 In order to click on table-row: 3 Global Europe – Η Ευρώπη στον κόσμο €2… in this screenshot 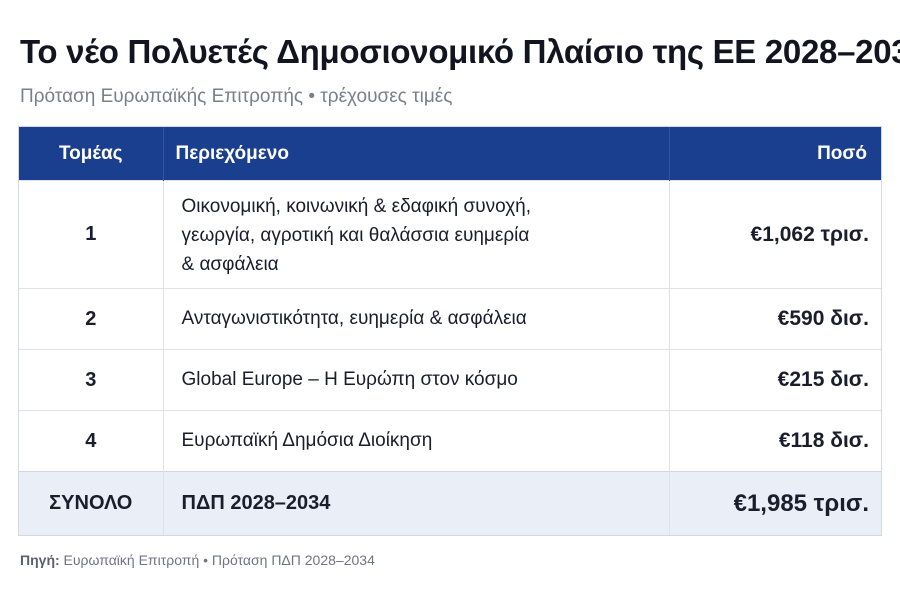, I will do `click(450, 380)`.